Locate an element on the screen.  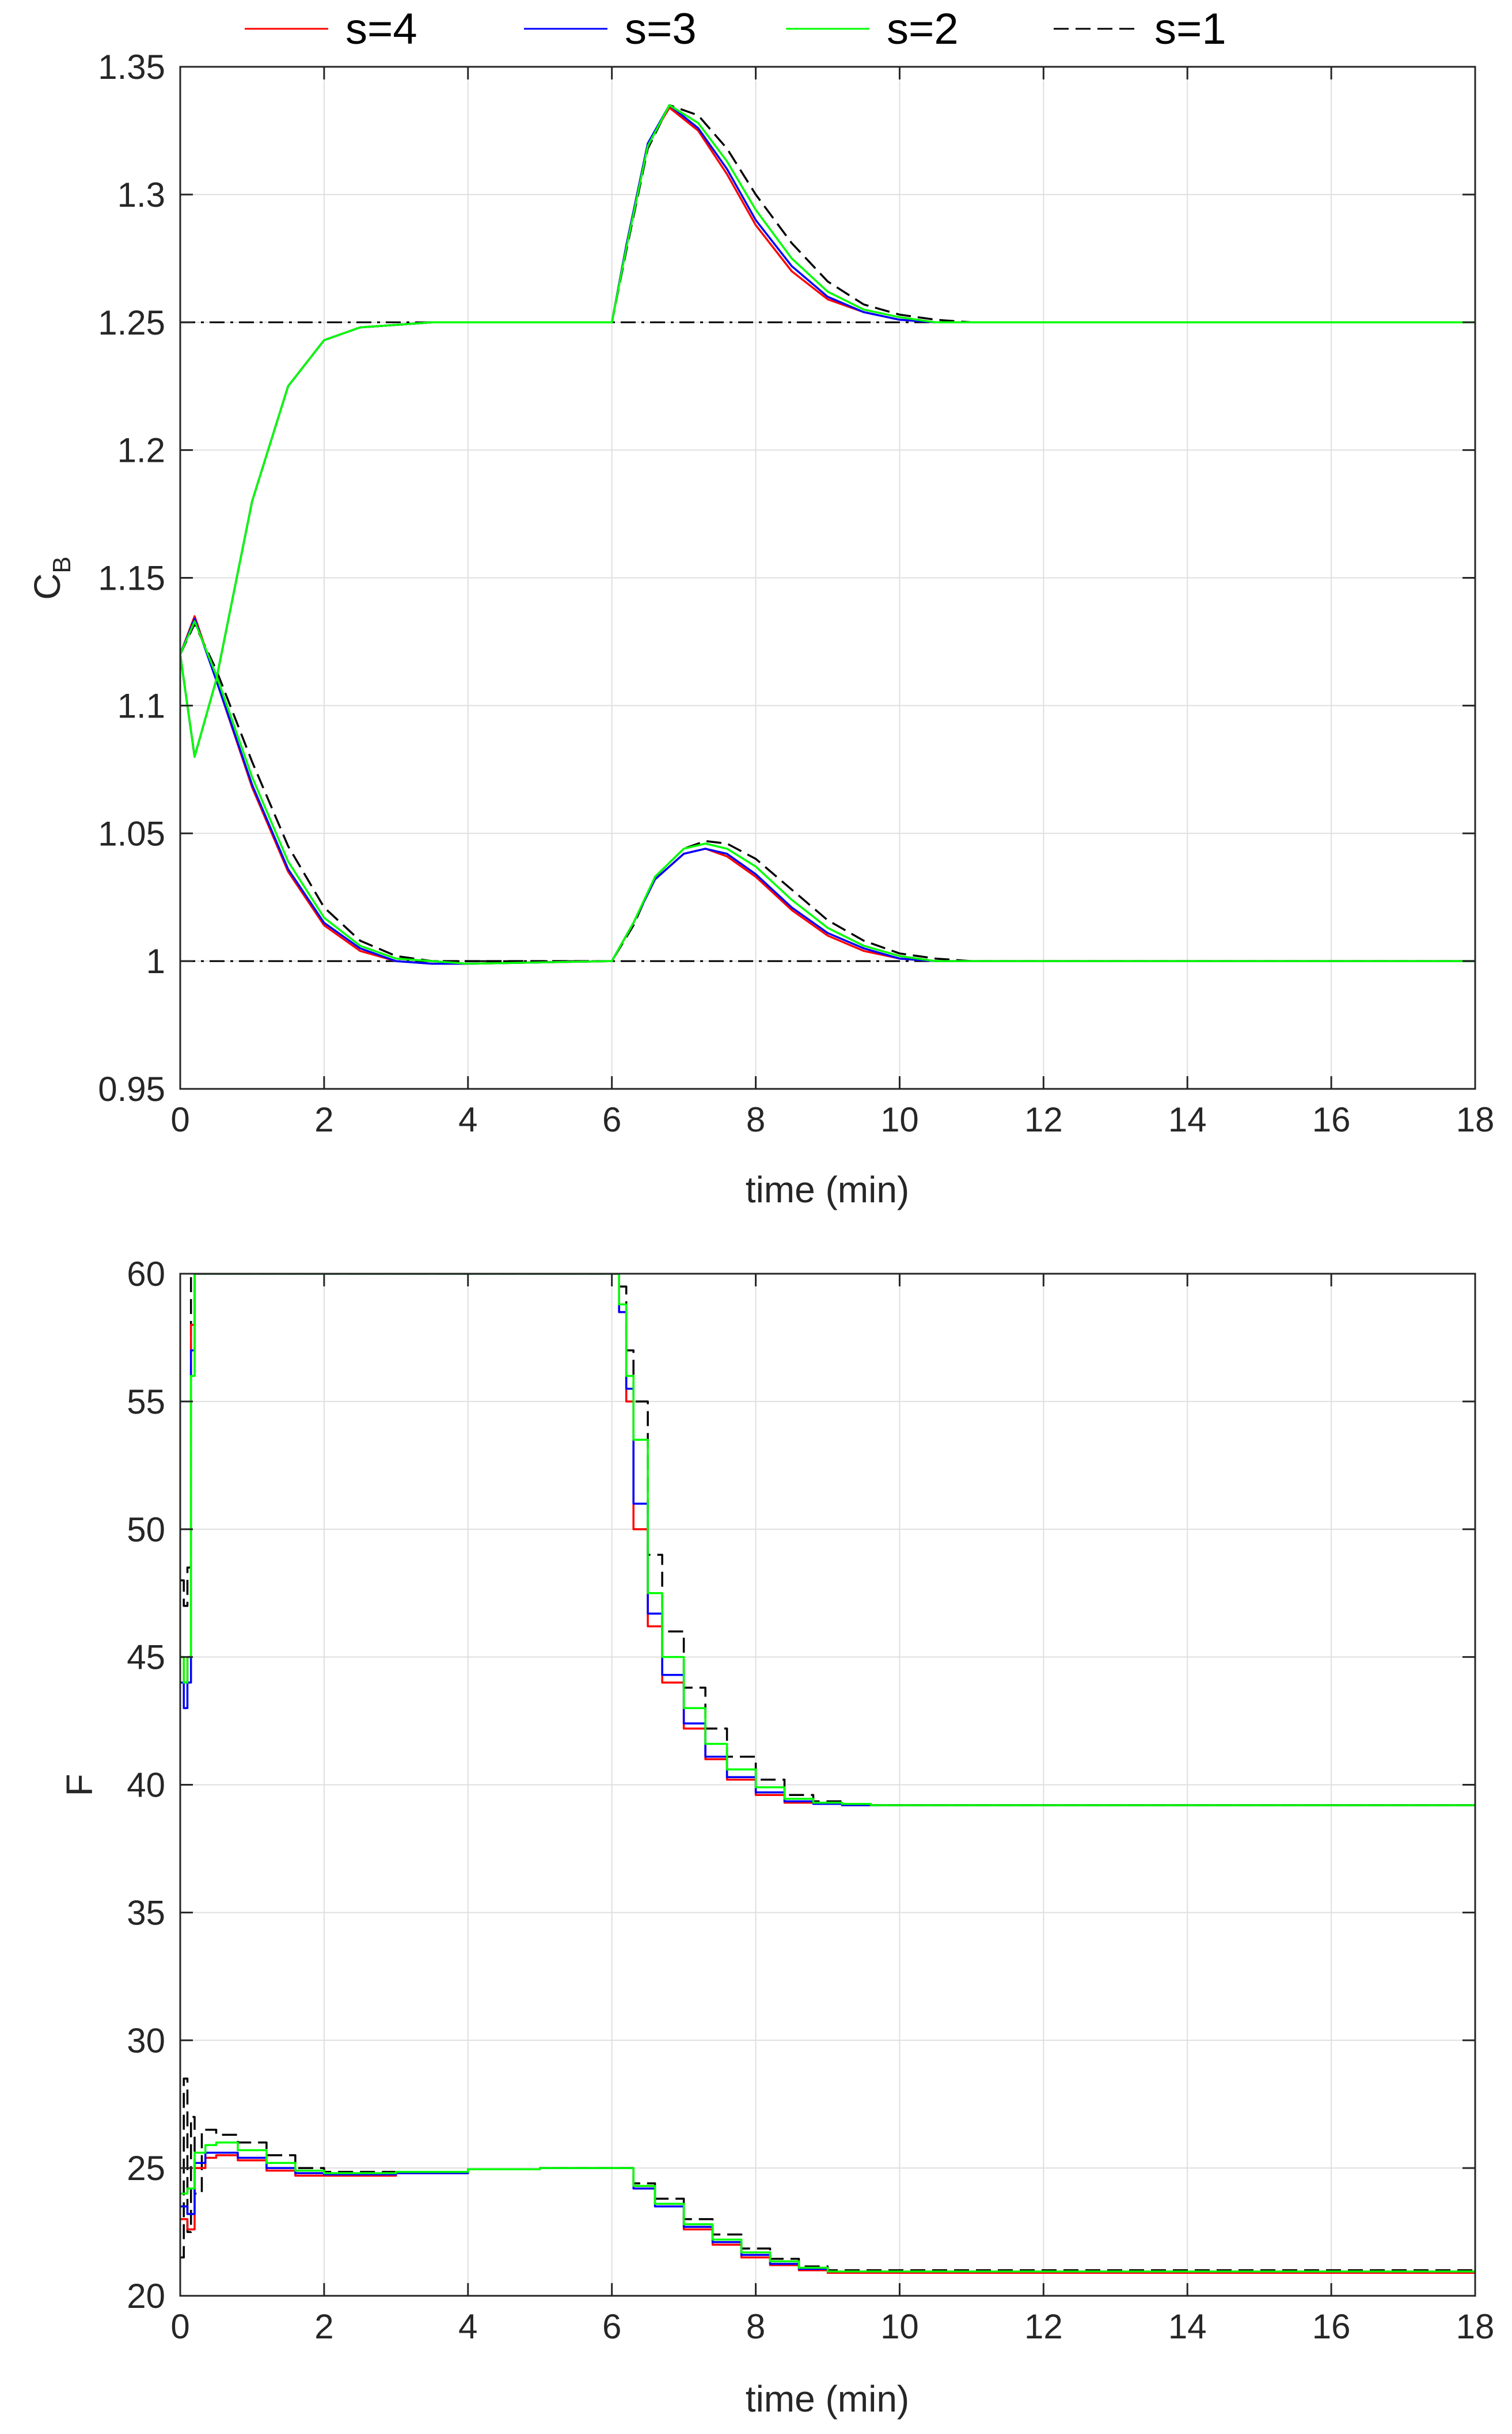
y-tick-label: 1.15 is located at coordinates (131, 578).